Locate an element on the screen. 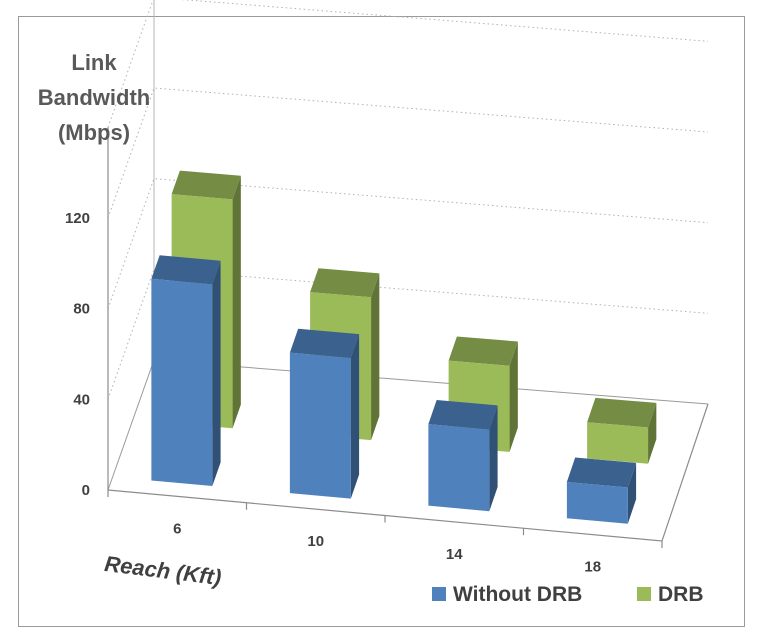 This screenshot has height=643, width=763. x-axis-title: Reach (Kft) is located at coordinates (163, 570).